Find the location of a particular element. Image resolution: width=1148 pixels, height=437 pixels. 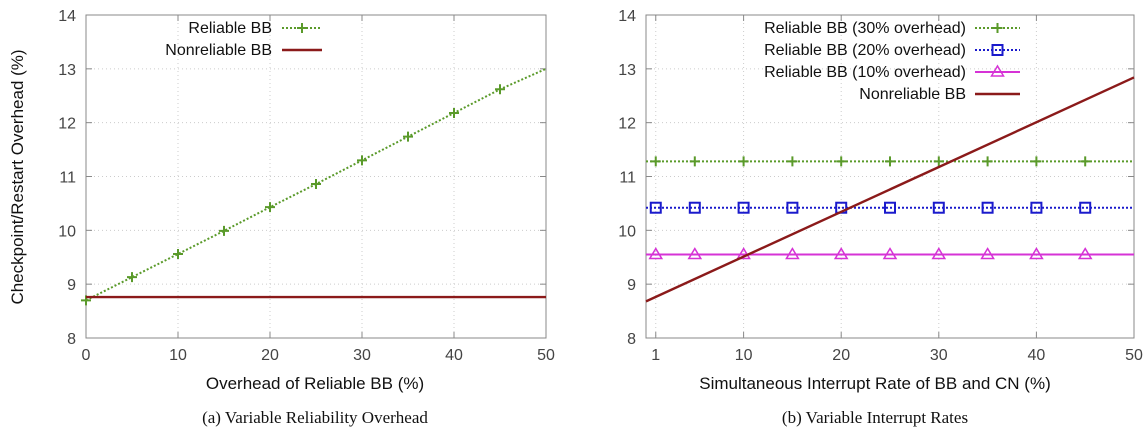

chart-a-ytick-label: 11 is located at coordinates (67, 178).